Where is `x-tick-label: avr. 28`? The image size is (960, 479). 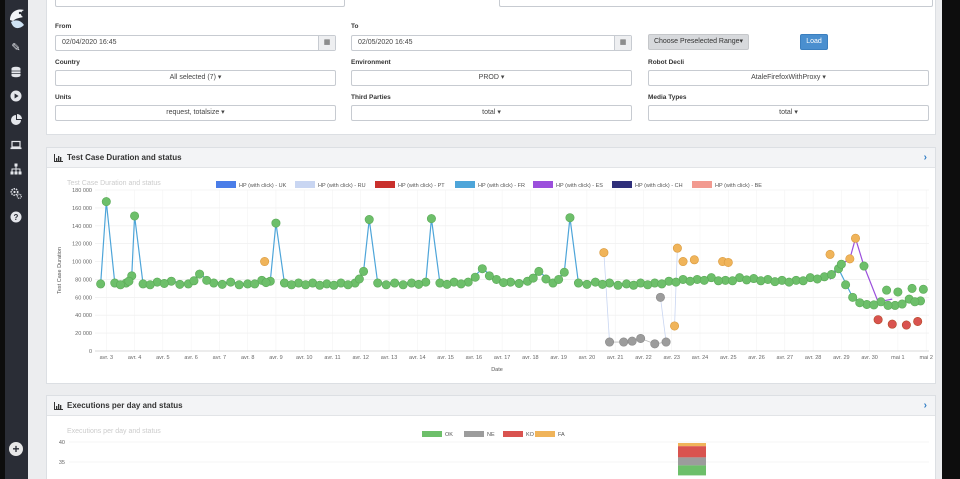 x-tick-label: avr. 28 is located at coordinates (813, 358).